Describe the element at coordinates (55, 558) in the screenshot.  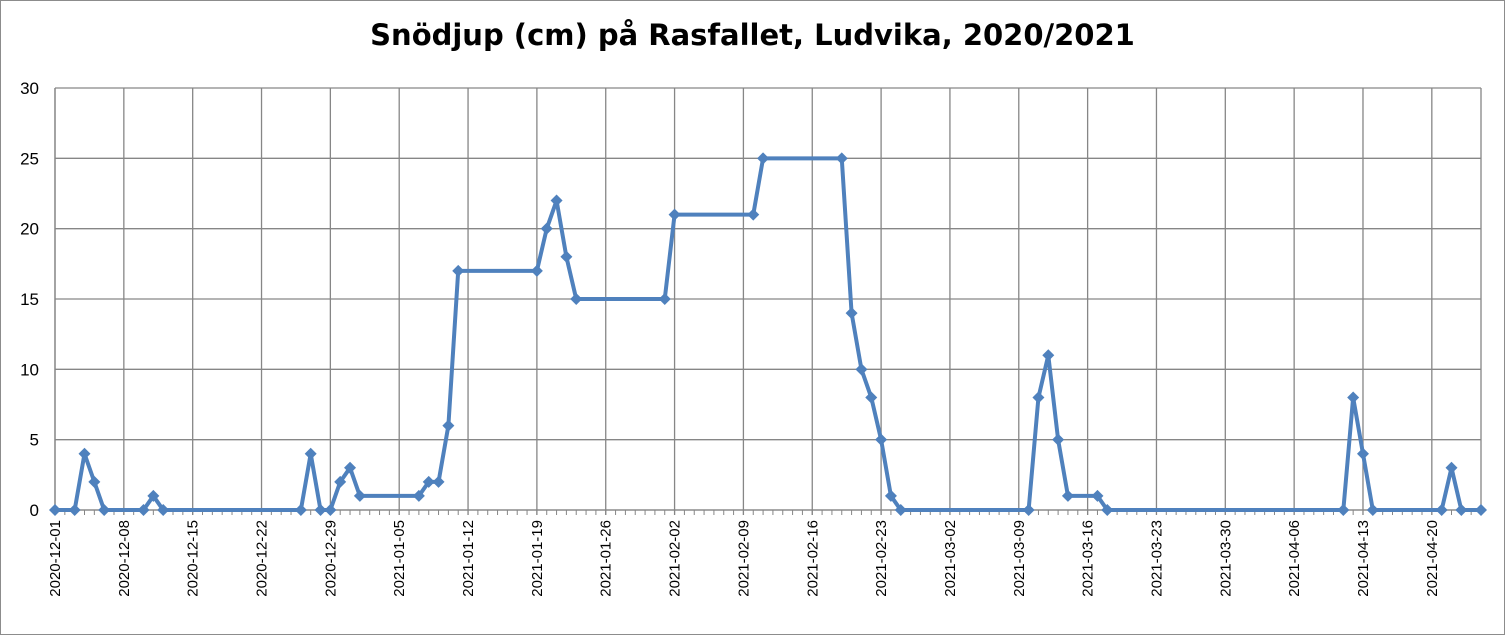
I see `x-tick-label: 2020-12-01` at that location.